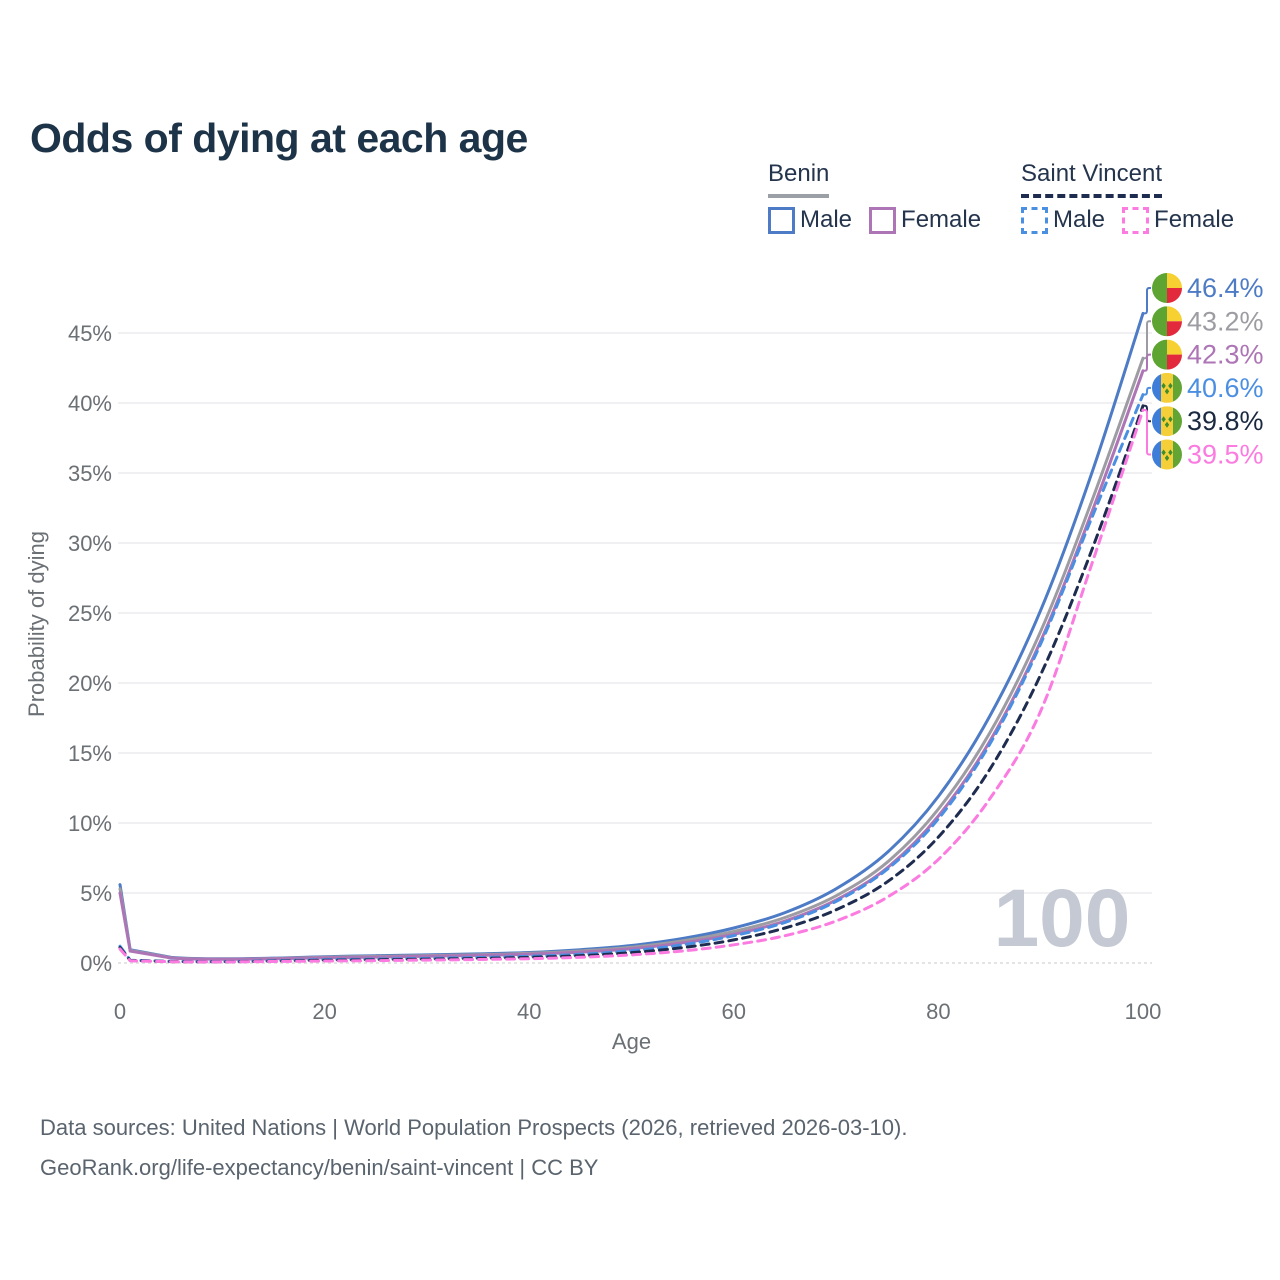 This screenshot has height=1280, width=1280. Describe the element at coordinates (1225, 455) in the screenshot. I see `end-label-sv-female: 39.5%` at that location.